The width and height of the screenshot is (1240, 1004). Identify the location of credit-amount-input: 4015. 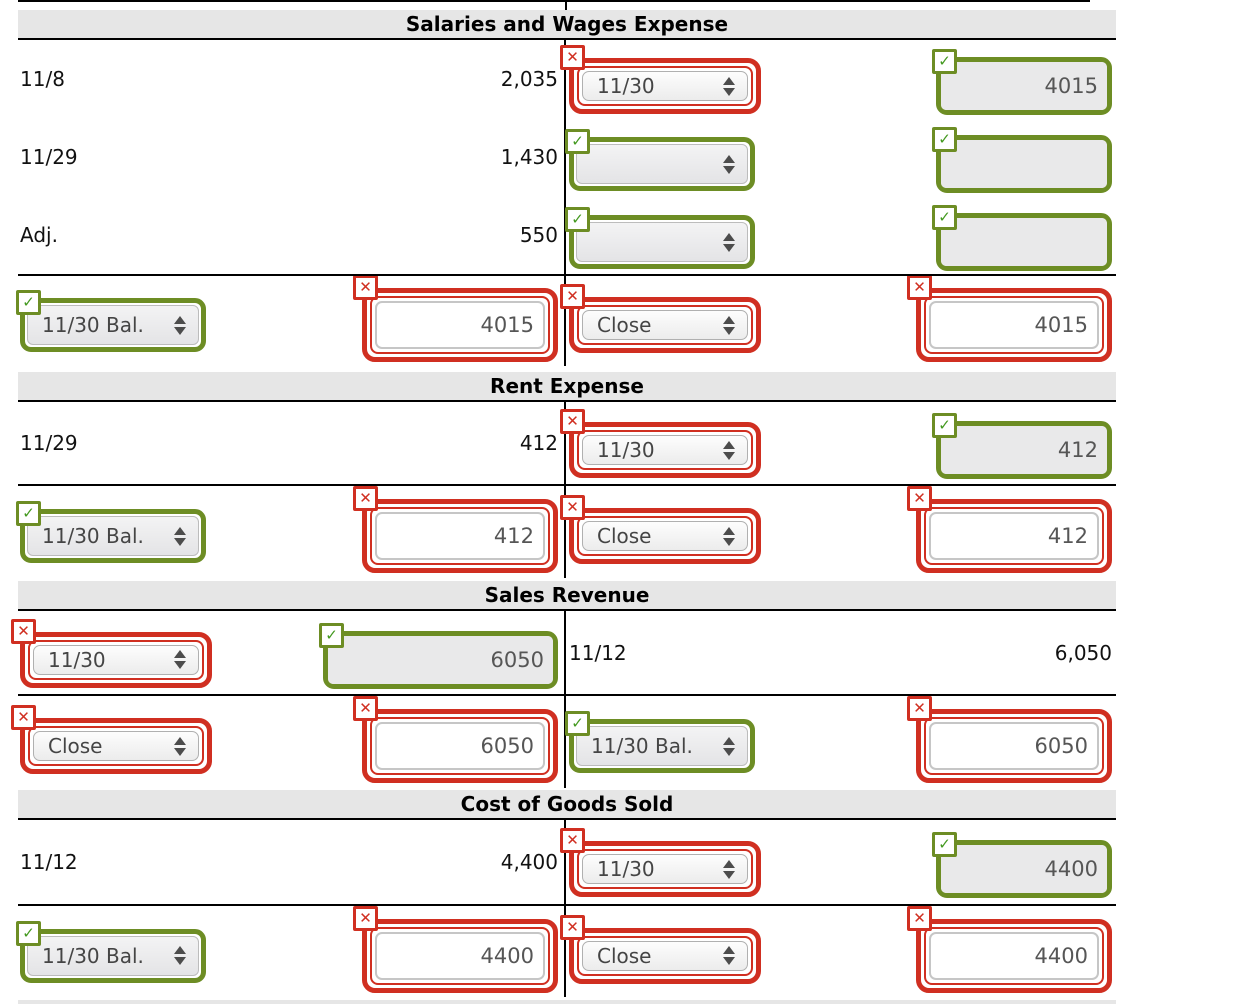
(1024, 86).